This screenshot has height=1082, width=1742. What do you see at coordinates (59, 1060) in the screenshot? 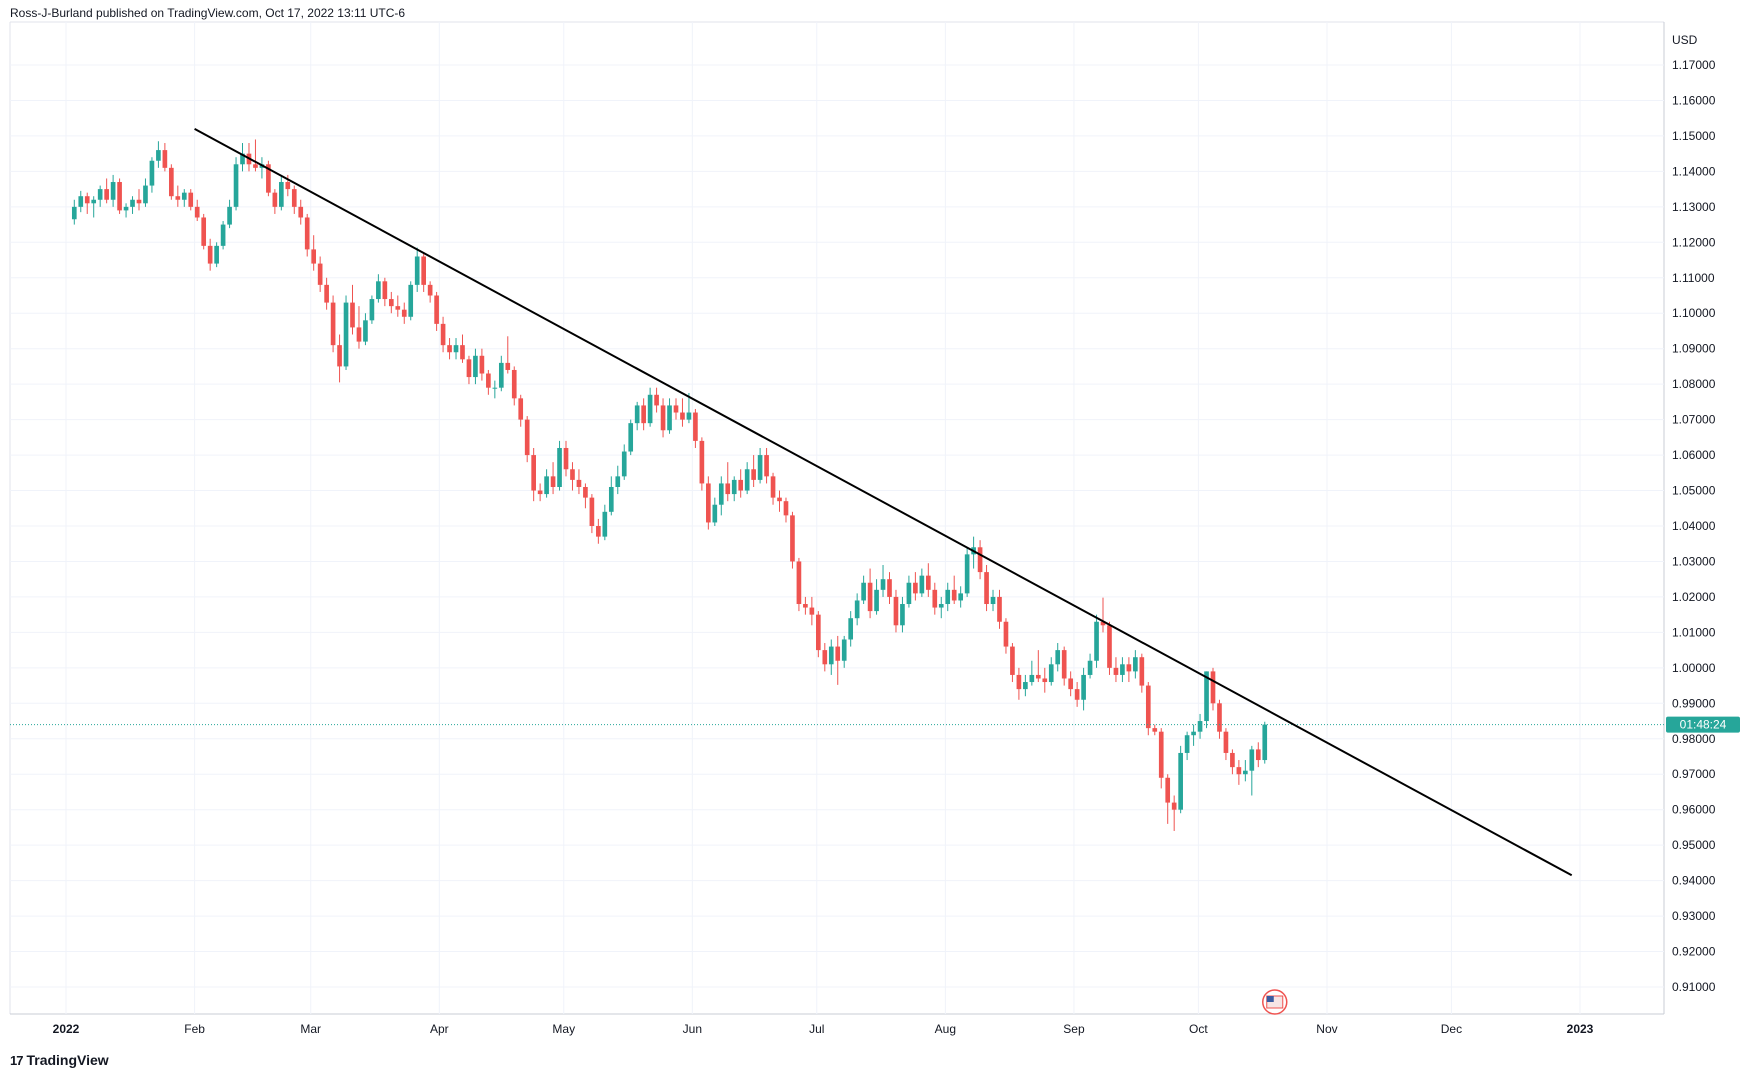
I see `tradingview-logo: 17 TradingView` at bounding box center [59, 1060].